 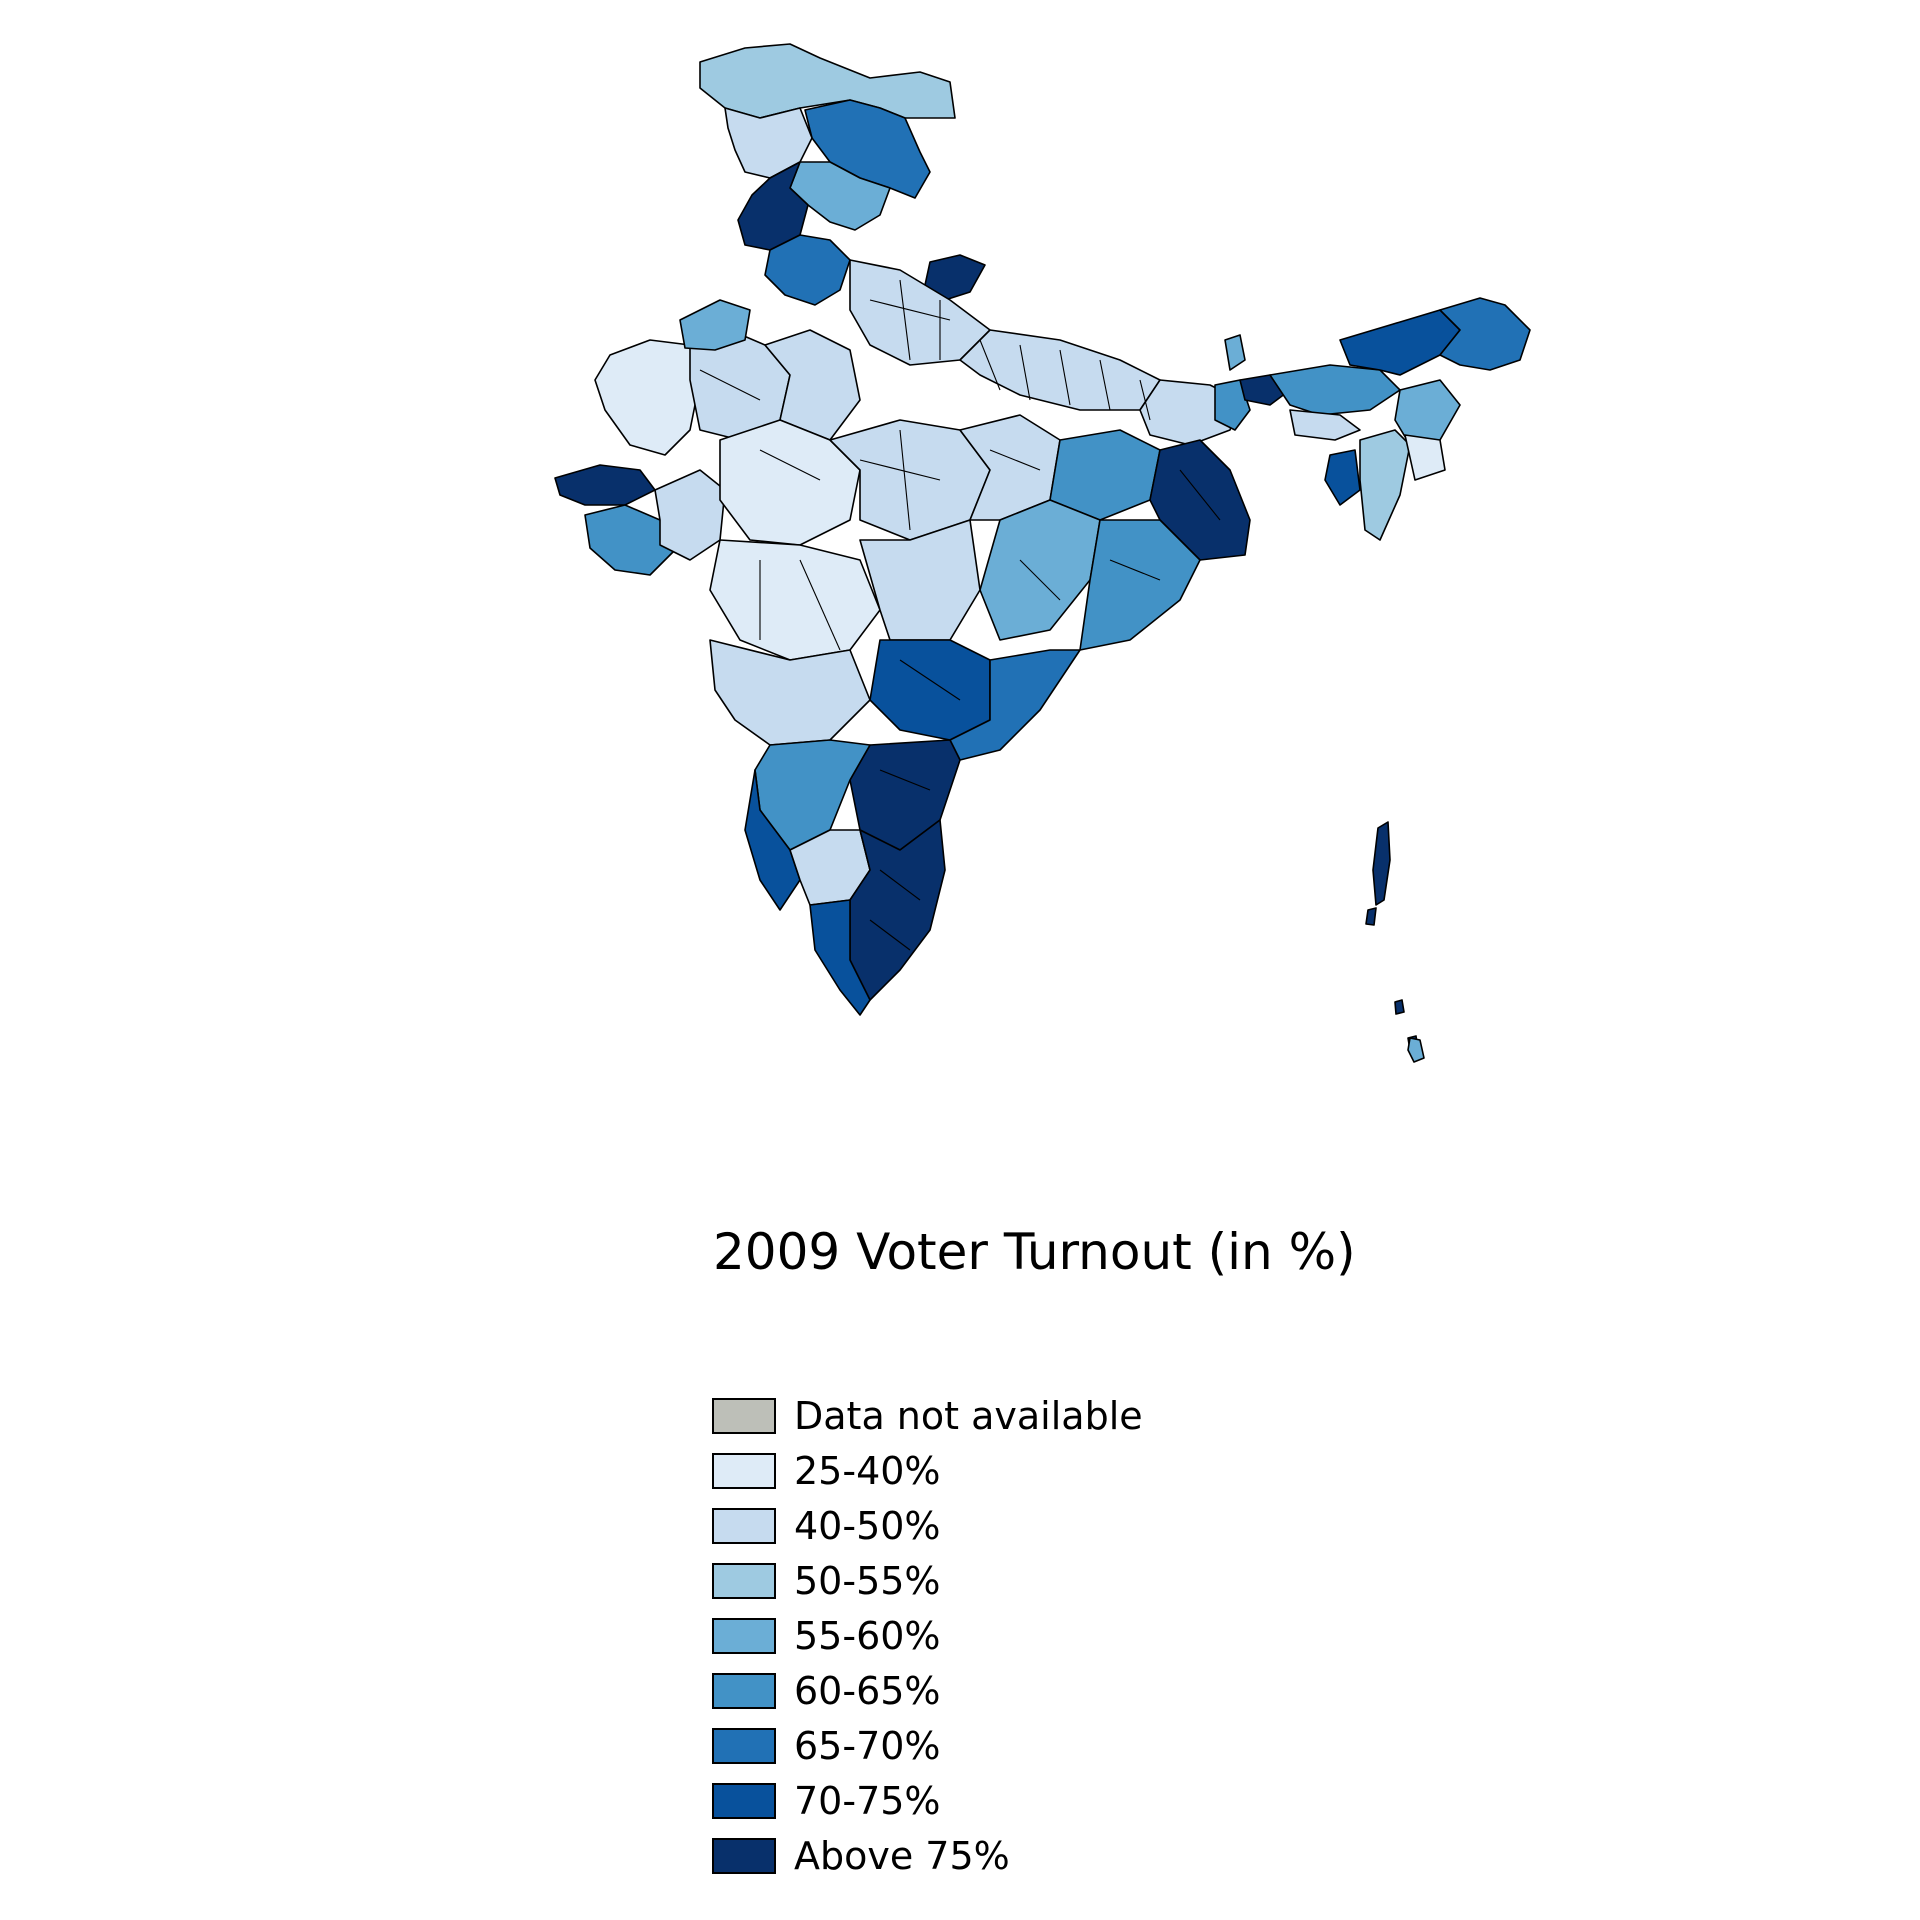 I want to click on region-gujarat-east, so click(x=690, y=515).